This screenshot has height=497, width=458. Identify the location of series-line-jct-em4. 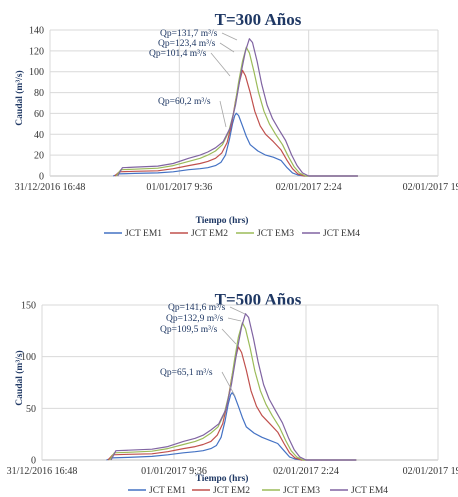
(237, 107).